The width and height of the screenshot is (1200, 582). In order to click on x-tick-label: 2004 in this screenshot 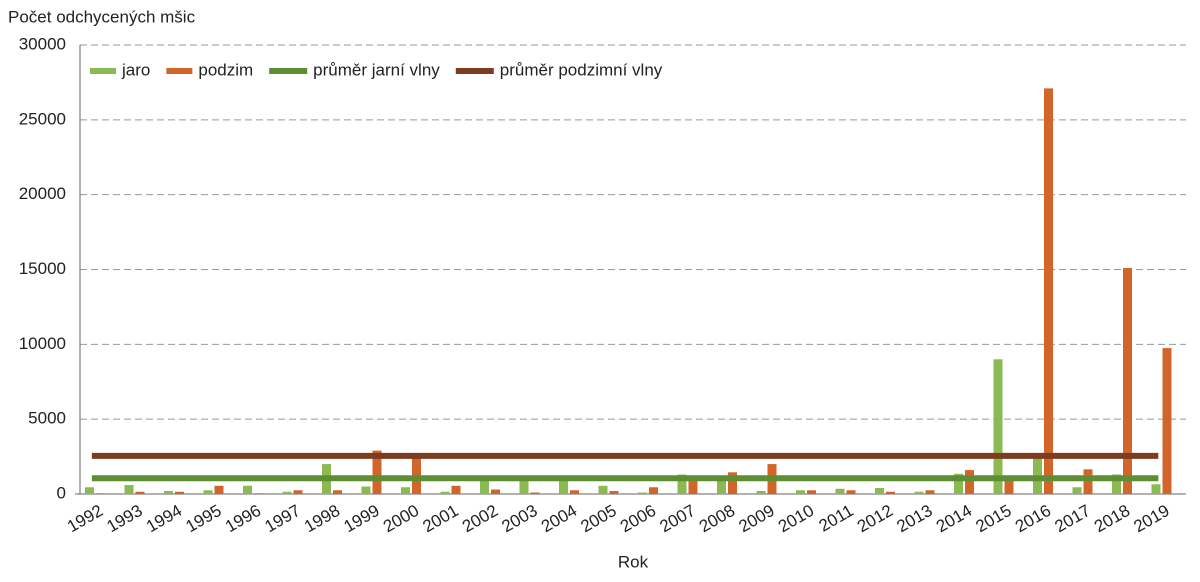, I will do `click(559, 518)`.